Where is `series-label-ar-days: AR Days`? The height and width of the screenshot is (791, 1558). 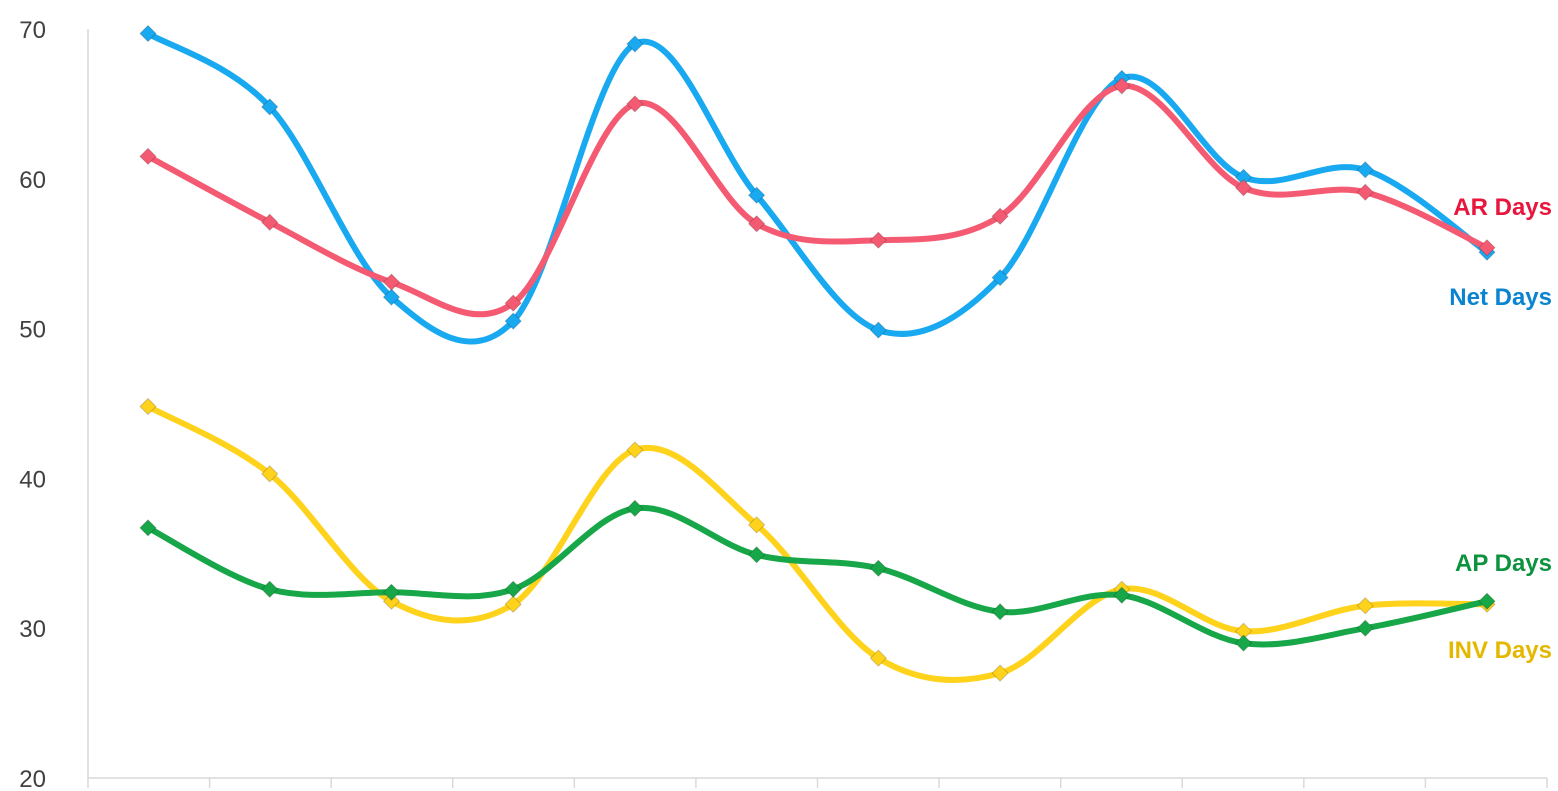 series-label-ar-days: AR Days is located at coordinates (1502, 207).